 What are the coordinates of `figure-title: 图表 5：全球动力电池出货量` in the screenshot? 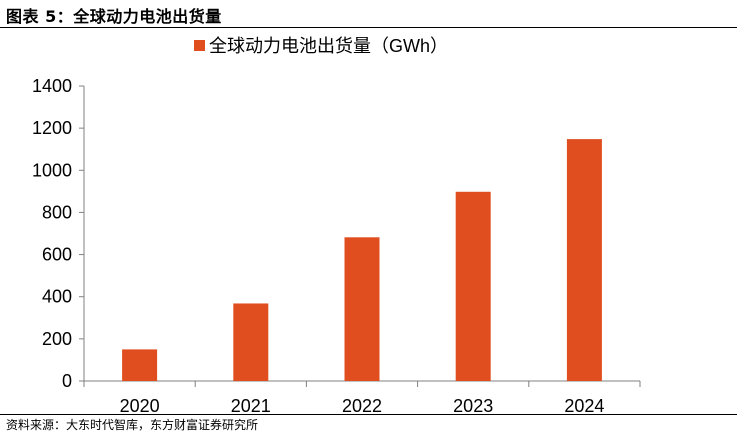 It's located at (114, 16).